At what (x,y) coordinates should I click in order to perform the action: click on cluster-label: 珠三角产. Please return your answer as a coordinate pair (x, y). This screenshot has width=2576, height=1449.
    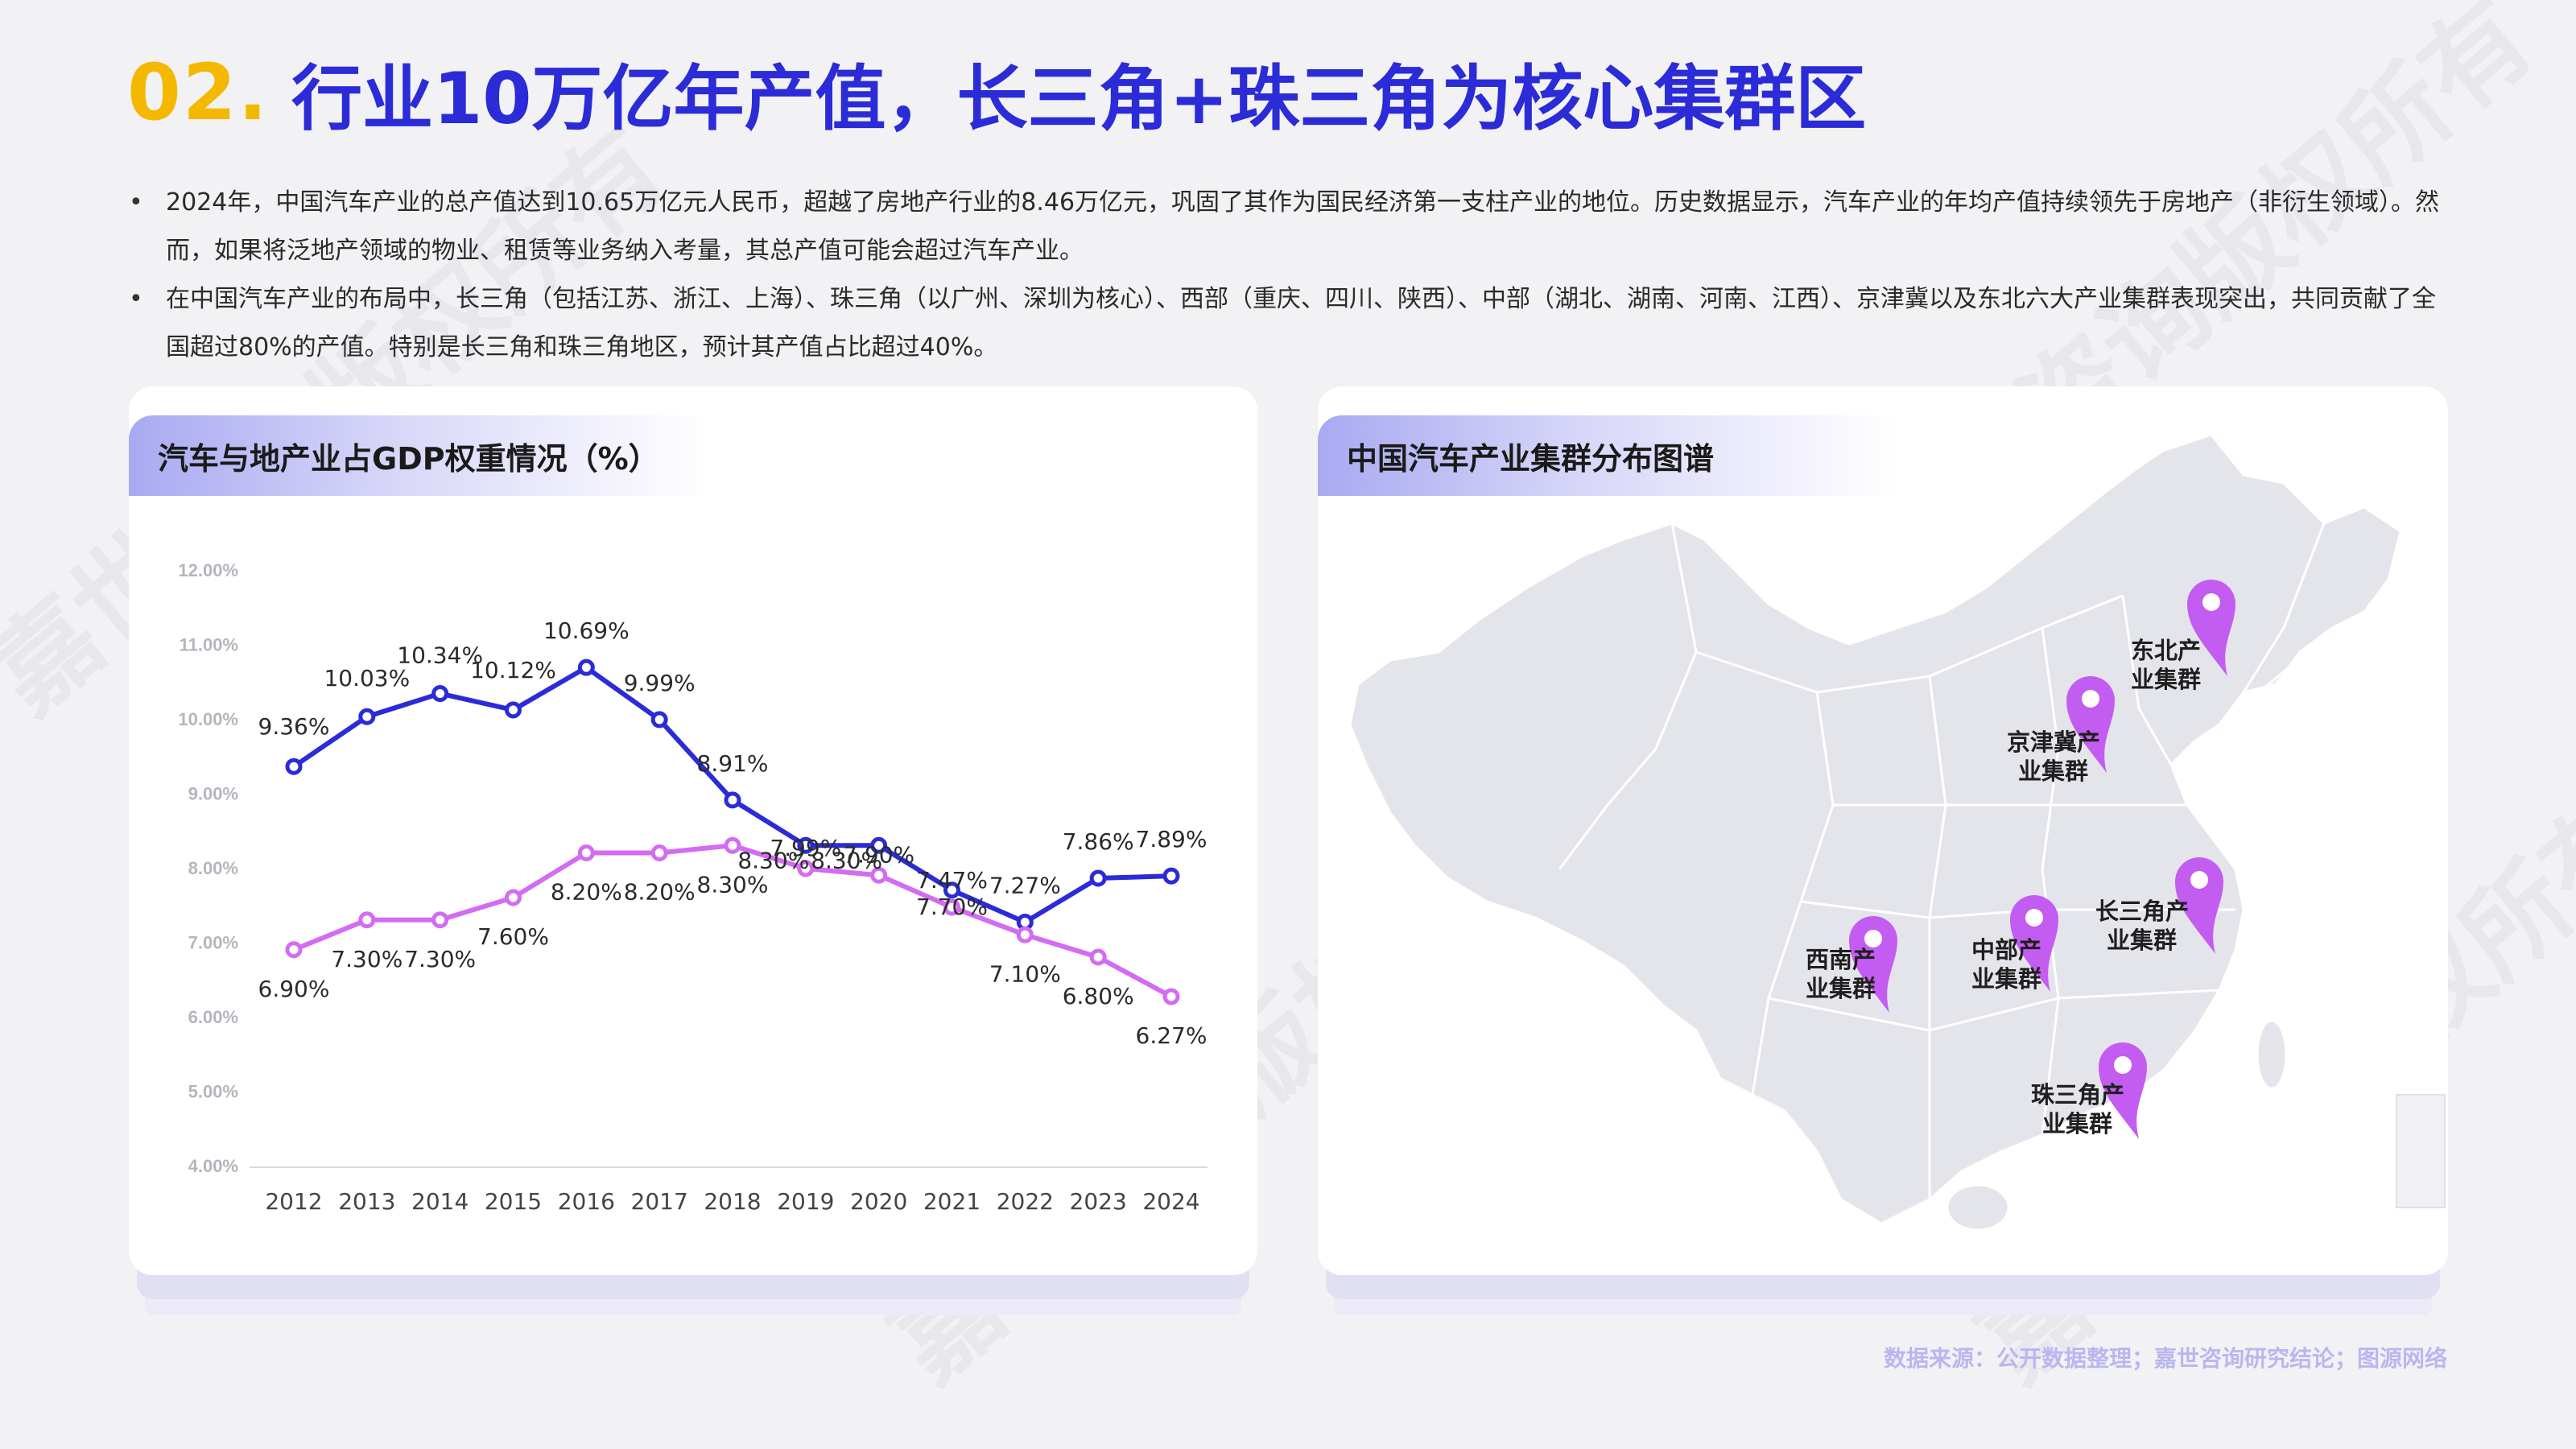
    Looking at the image, I should click on (2077, 1094).